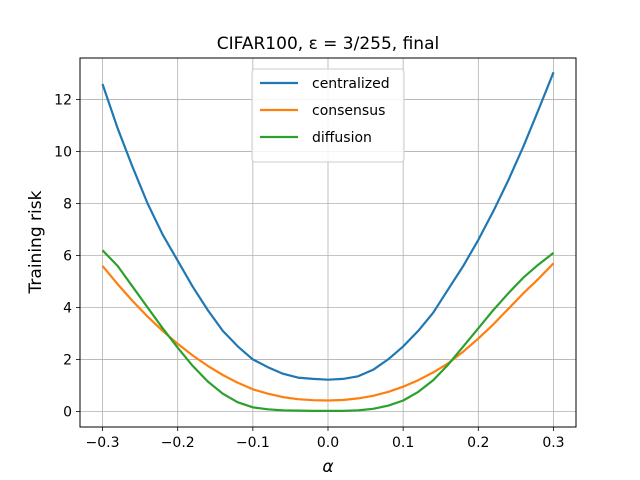 The image size is (640, 480). What do you see at coordinates (103, 443) in the screenshot?
I see `x-tick-label: −0.3` at bounding box center [103, 443].